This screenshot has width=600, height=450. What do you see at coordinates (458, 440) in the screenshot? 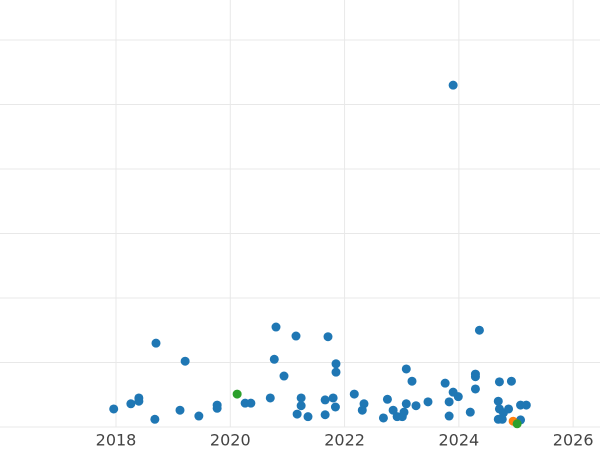
I see `x-tick-label: 2024` at bounding box center [458, 440].